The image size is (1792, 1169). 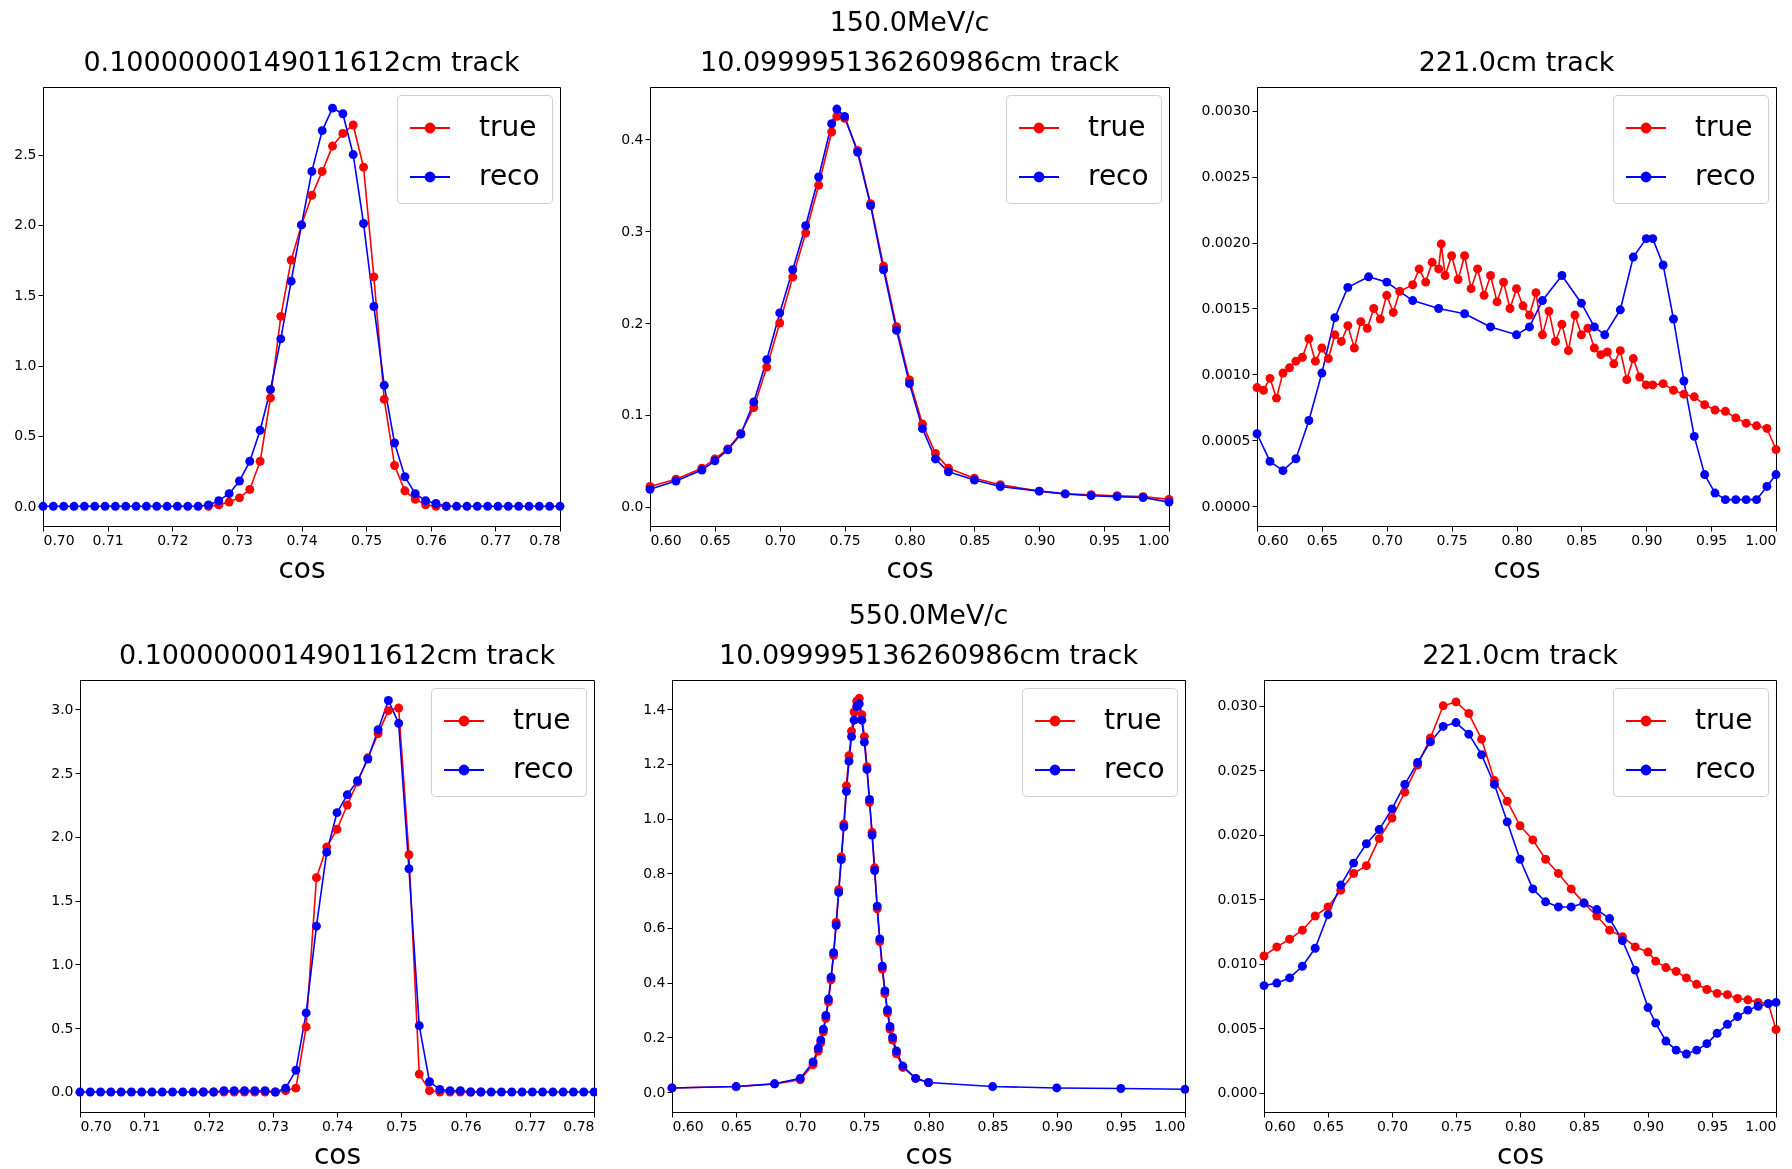 I want to click on y-tick-label: 0.0005, so click(x=1226, y=439).